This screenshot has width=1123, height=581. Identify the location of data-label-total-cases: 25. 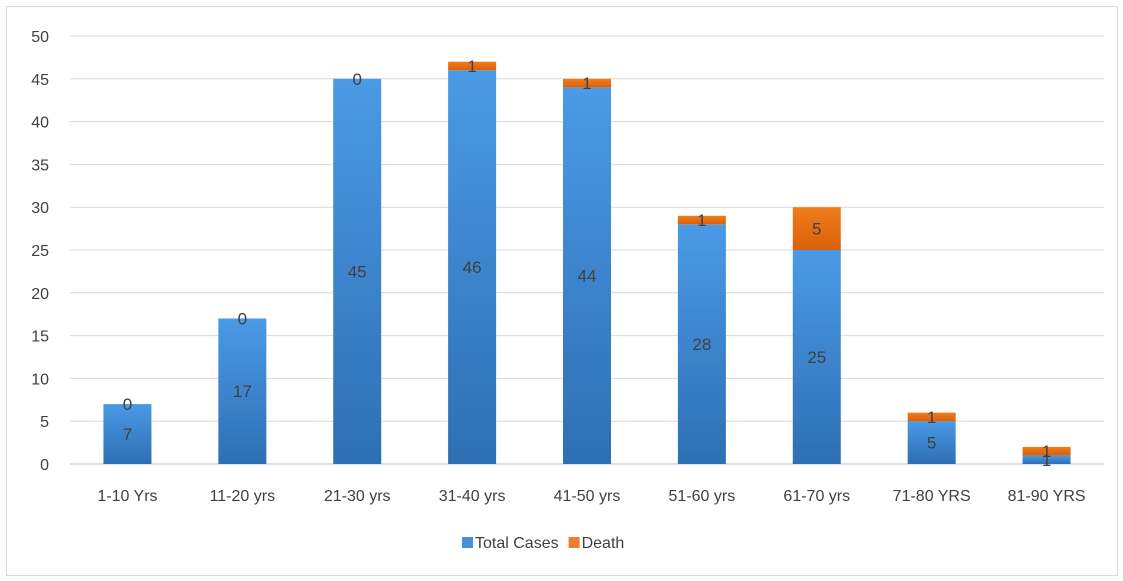
(816, 357).